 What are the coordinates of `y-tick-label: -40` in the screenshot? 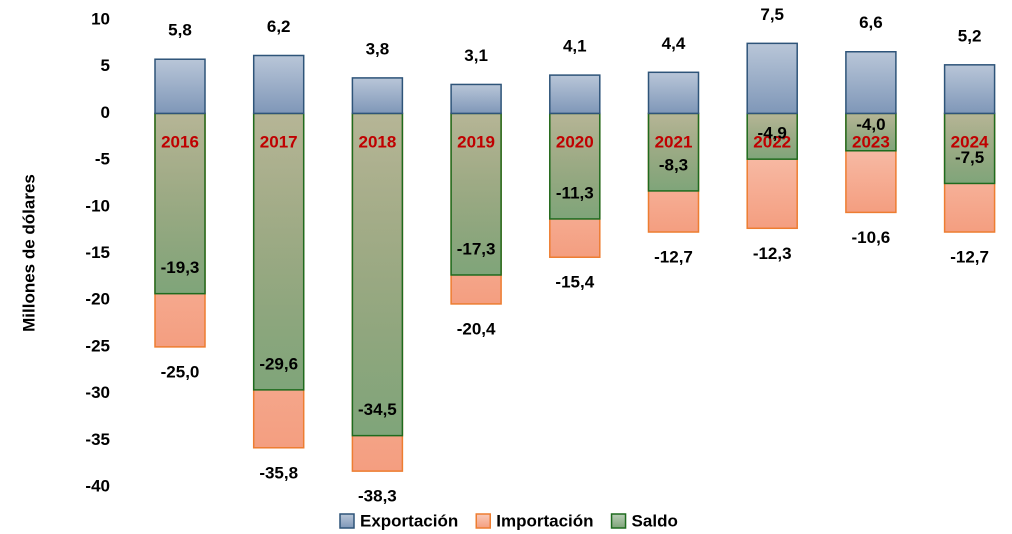 It's located at (97, 485).